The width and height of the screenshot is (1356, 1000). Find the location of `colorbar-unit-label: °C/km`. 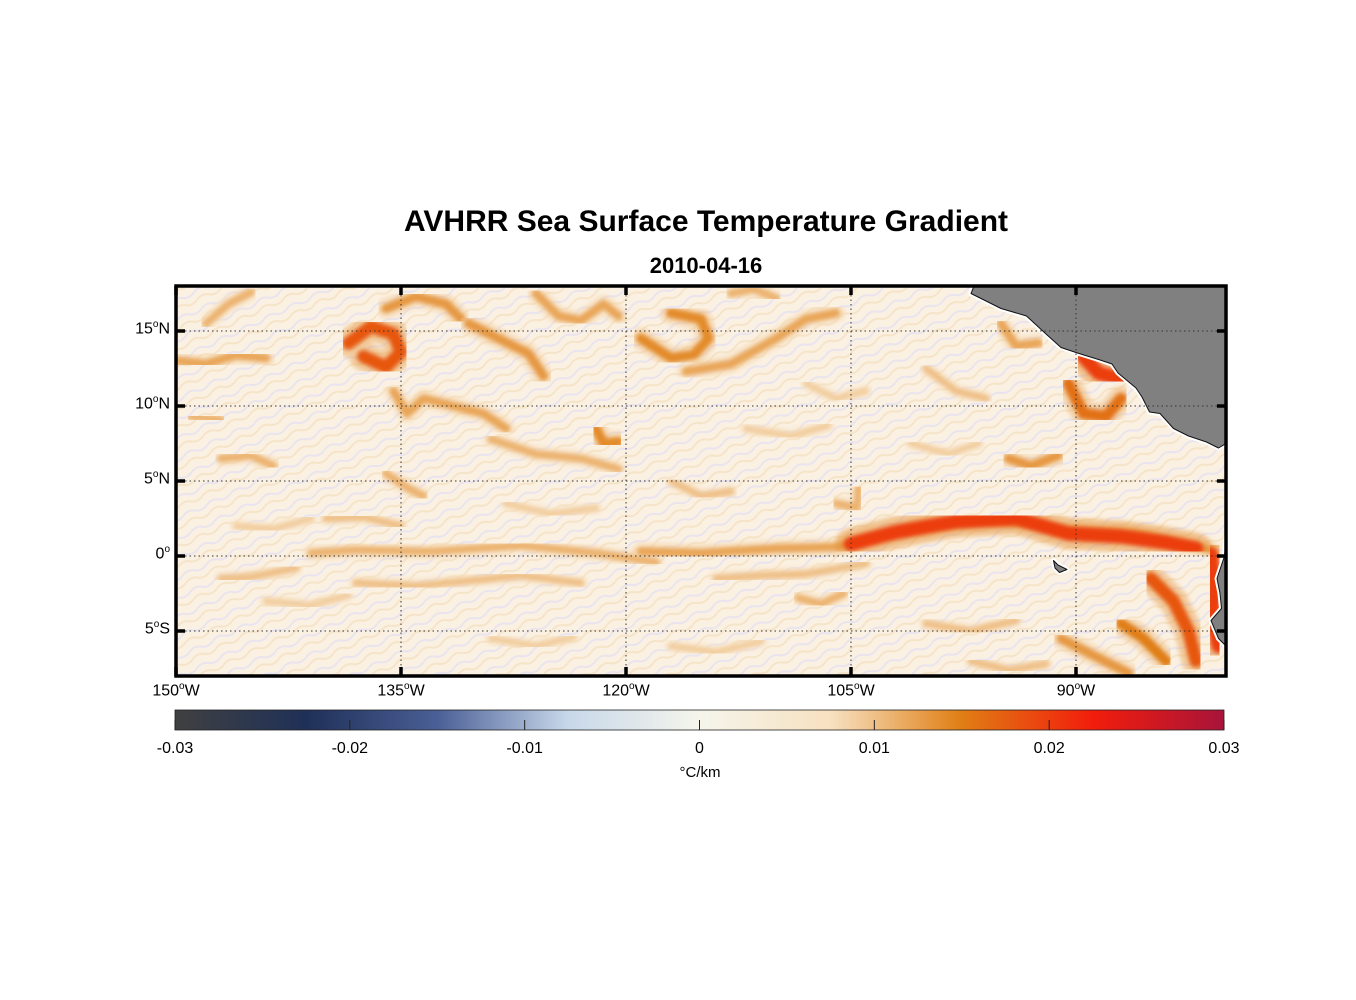

colorbar-unit-label: °C/km is located at coordinates (700, 772).